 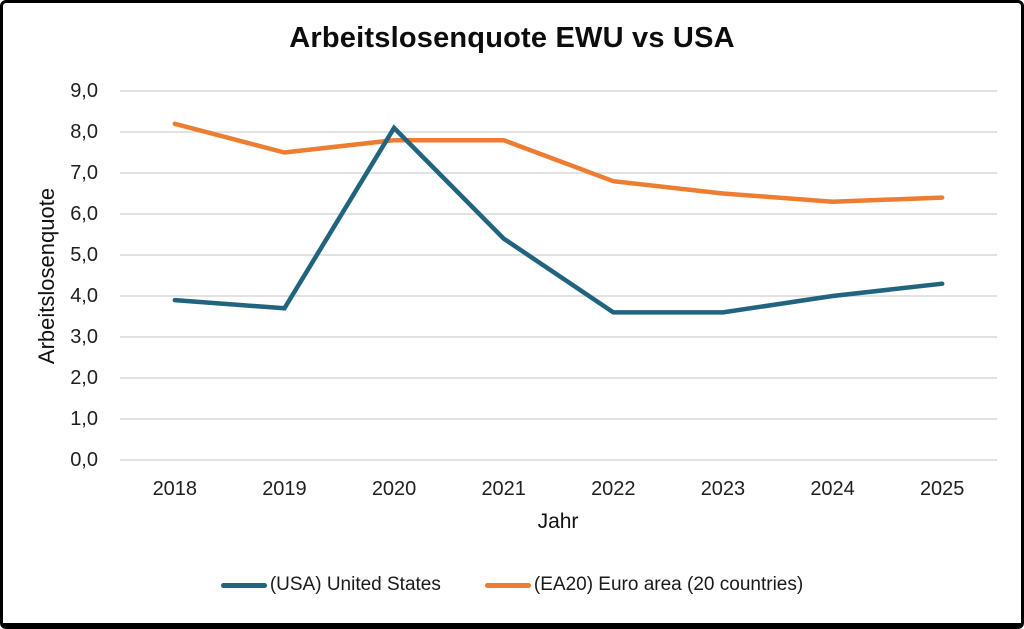 What do you see at coordinates (507, 585) in the screenshot?
I see `legend-line-swatch-ea20` at bounding box center [507, 585].